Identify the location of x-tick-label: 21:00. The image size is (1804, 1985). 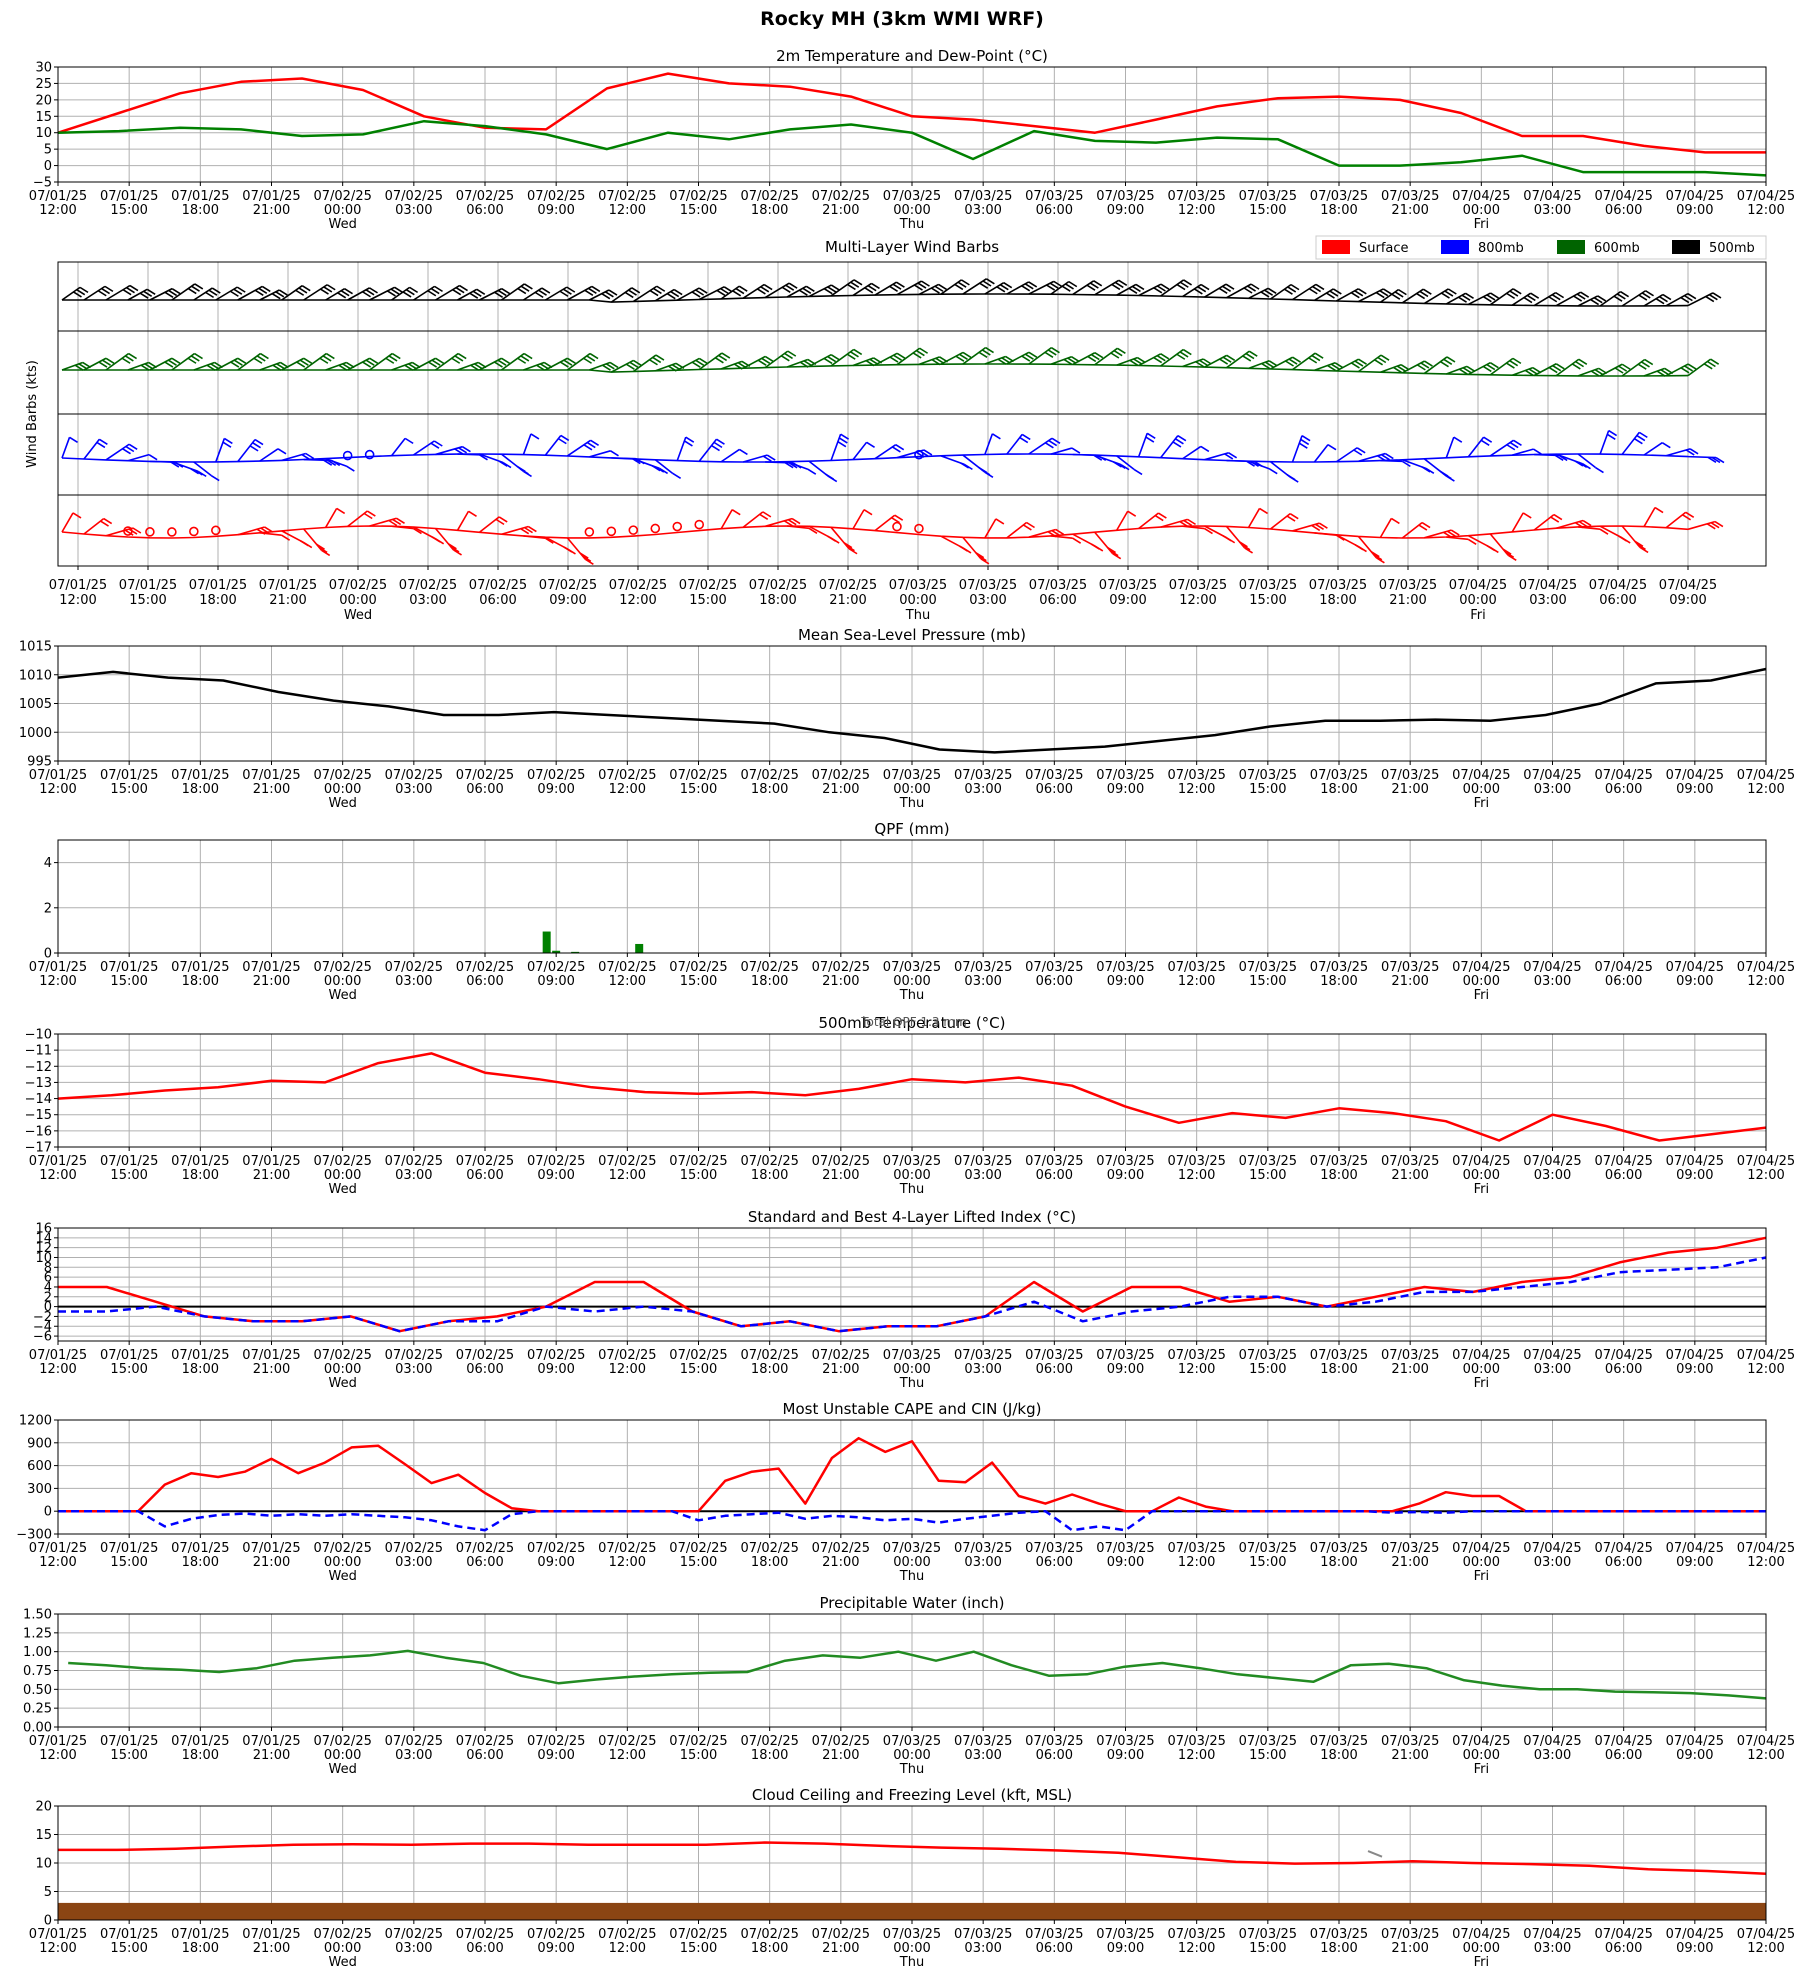
(1409, 1562).